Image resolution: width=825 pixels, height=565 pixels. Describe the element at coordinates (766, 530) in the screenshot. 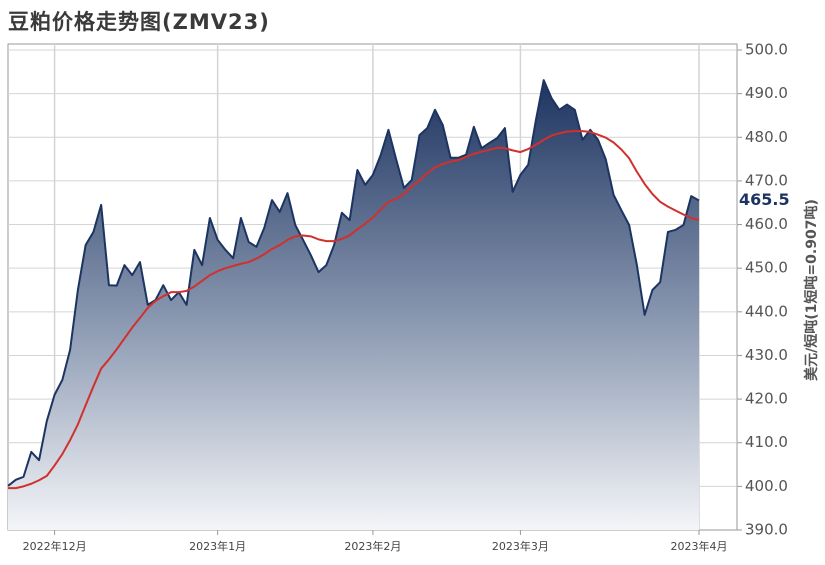

I see `y-tick-label: 390.0` at that location.